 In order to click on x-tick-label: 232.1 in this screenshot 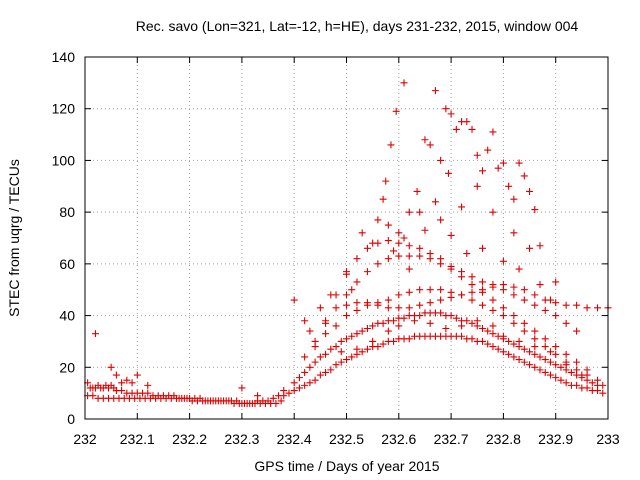, I will do `click(137, 439)`.